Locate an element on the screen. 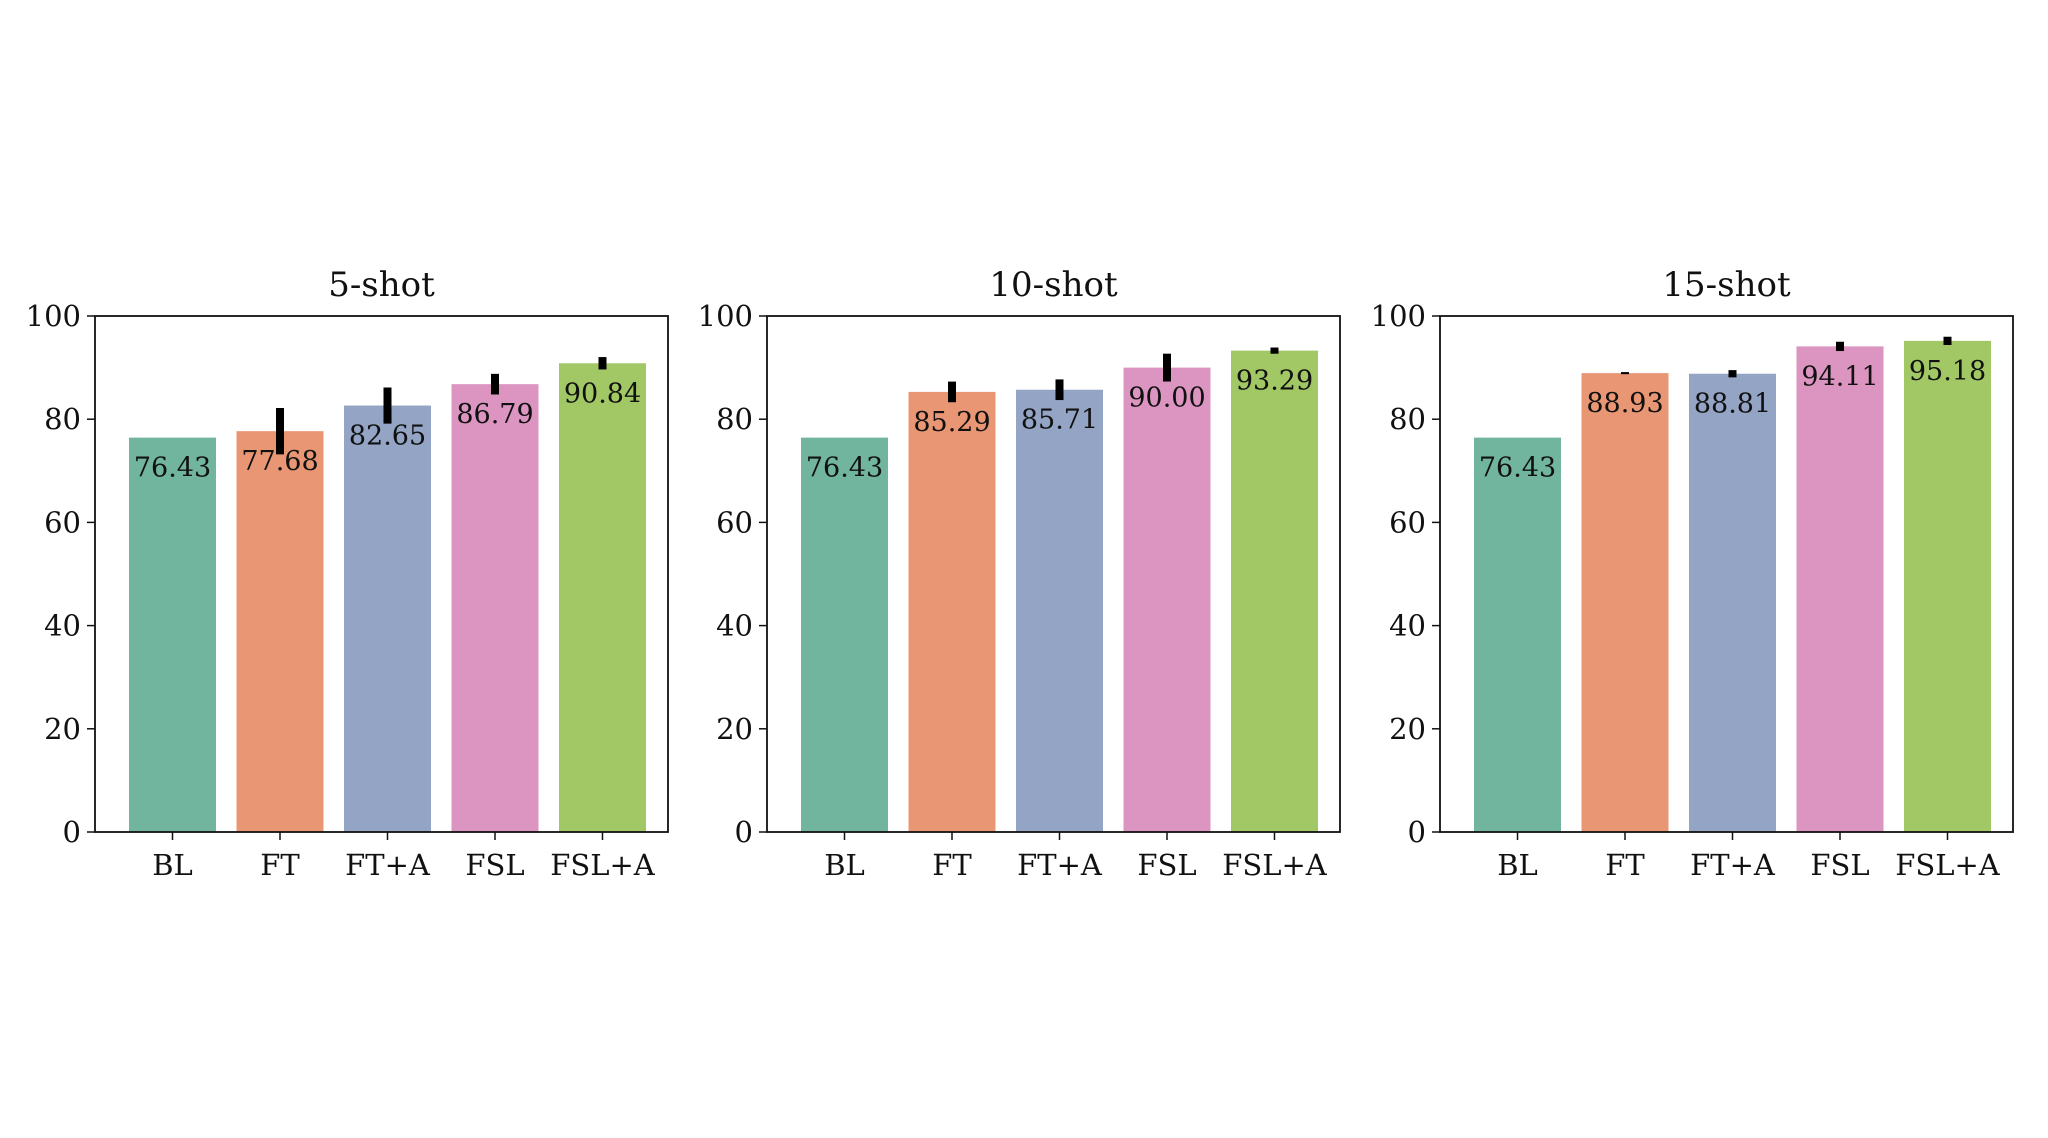 This screenshot has width=2048, height=1138. panel-1-value-label-ft-plus-a: 82.65 is located at coordinates (387, 436).